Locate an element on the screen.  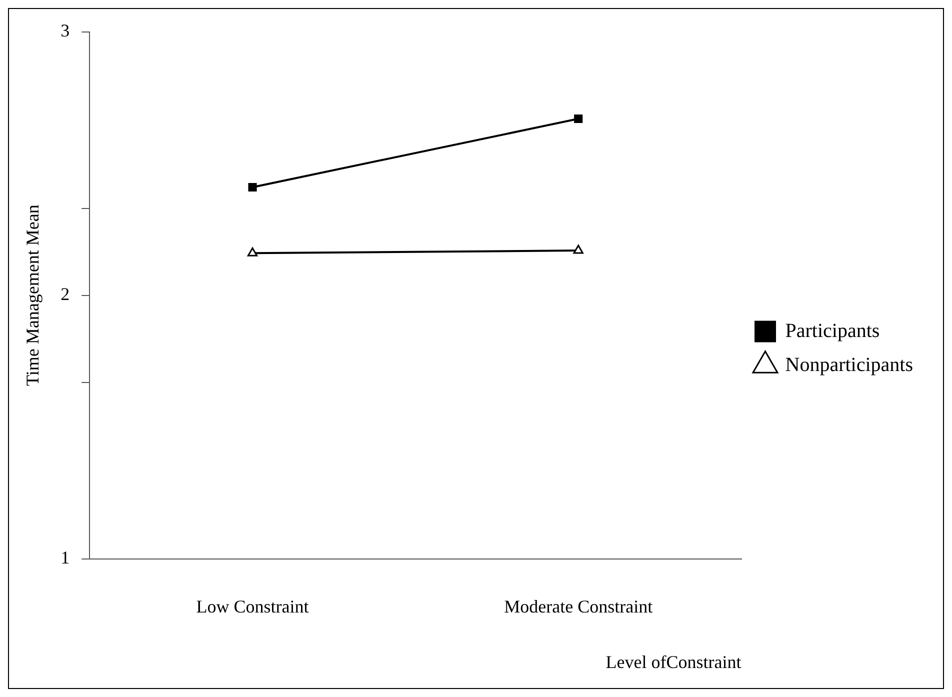
legend-label: Nonparticipants is located at coordinates (849, 365).